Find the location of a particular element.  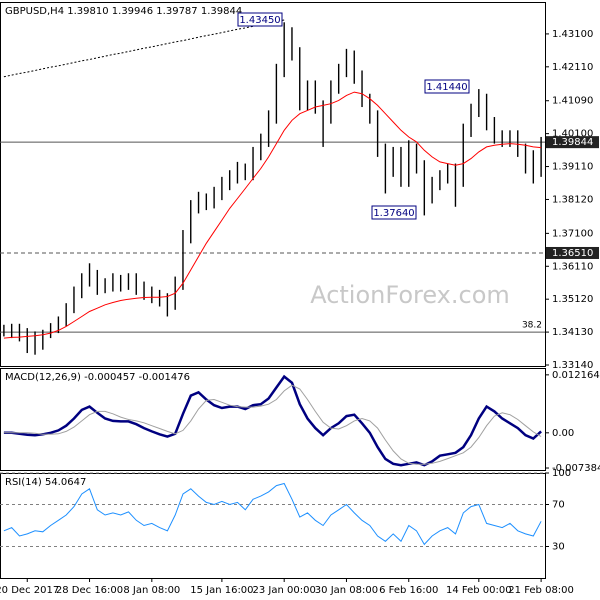

y-tick-label: 1.36110 is located at coordinates (572, 266).